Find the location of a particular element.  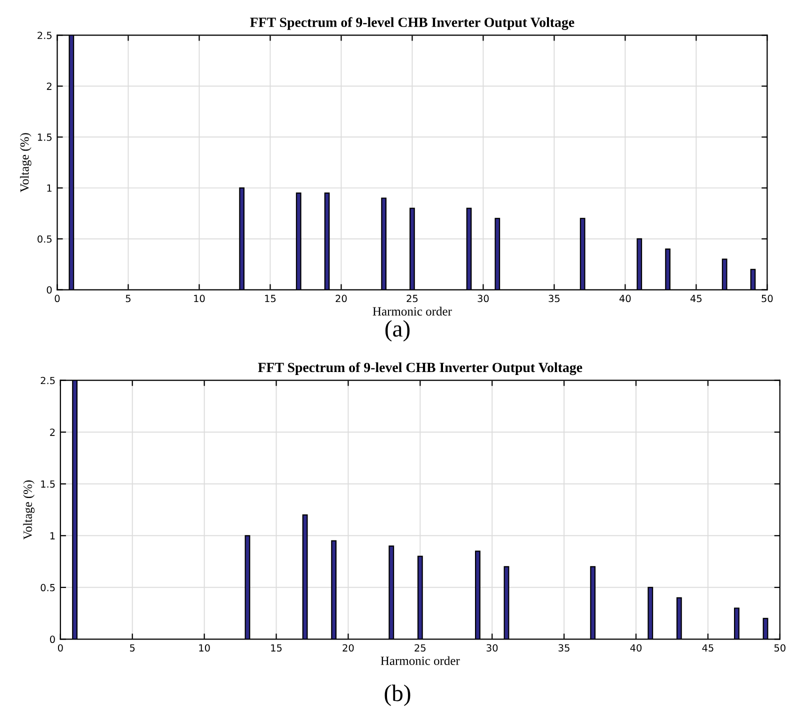

text: (a) is located at coordinates (397, 331).